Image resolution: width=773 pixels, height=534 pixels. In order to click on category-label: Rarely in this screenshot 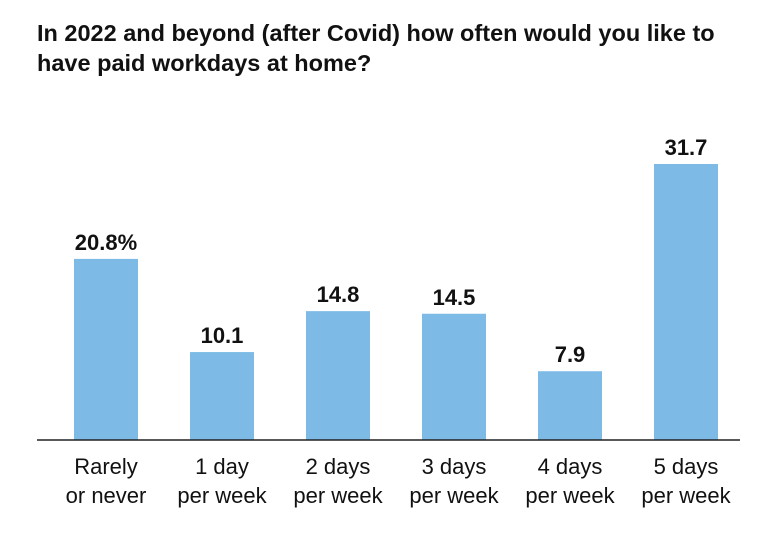, I will do `click(106, 466)`.